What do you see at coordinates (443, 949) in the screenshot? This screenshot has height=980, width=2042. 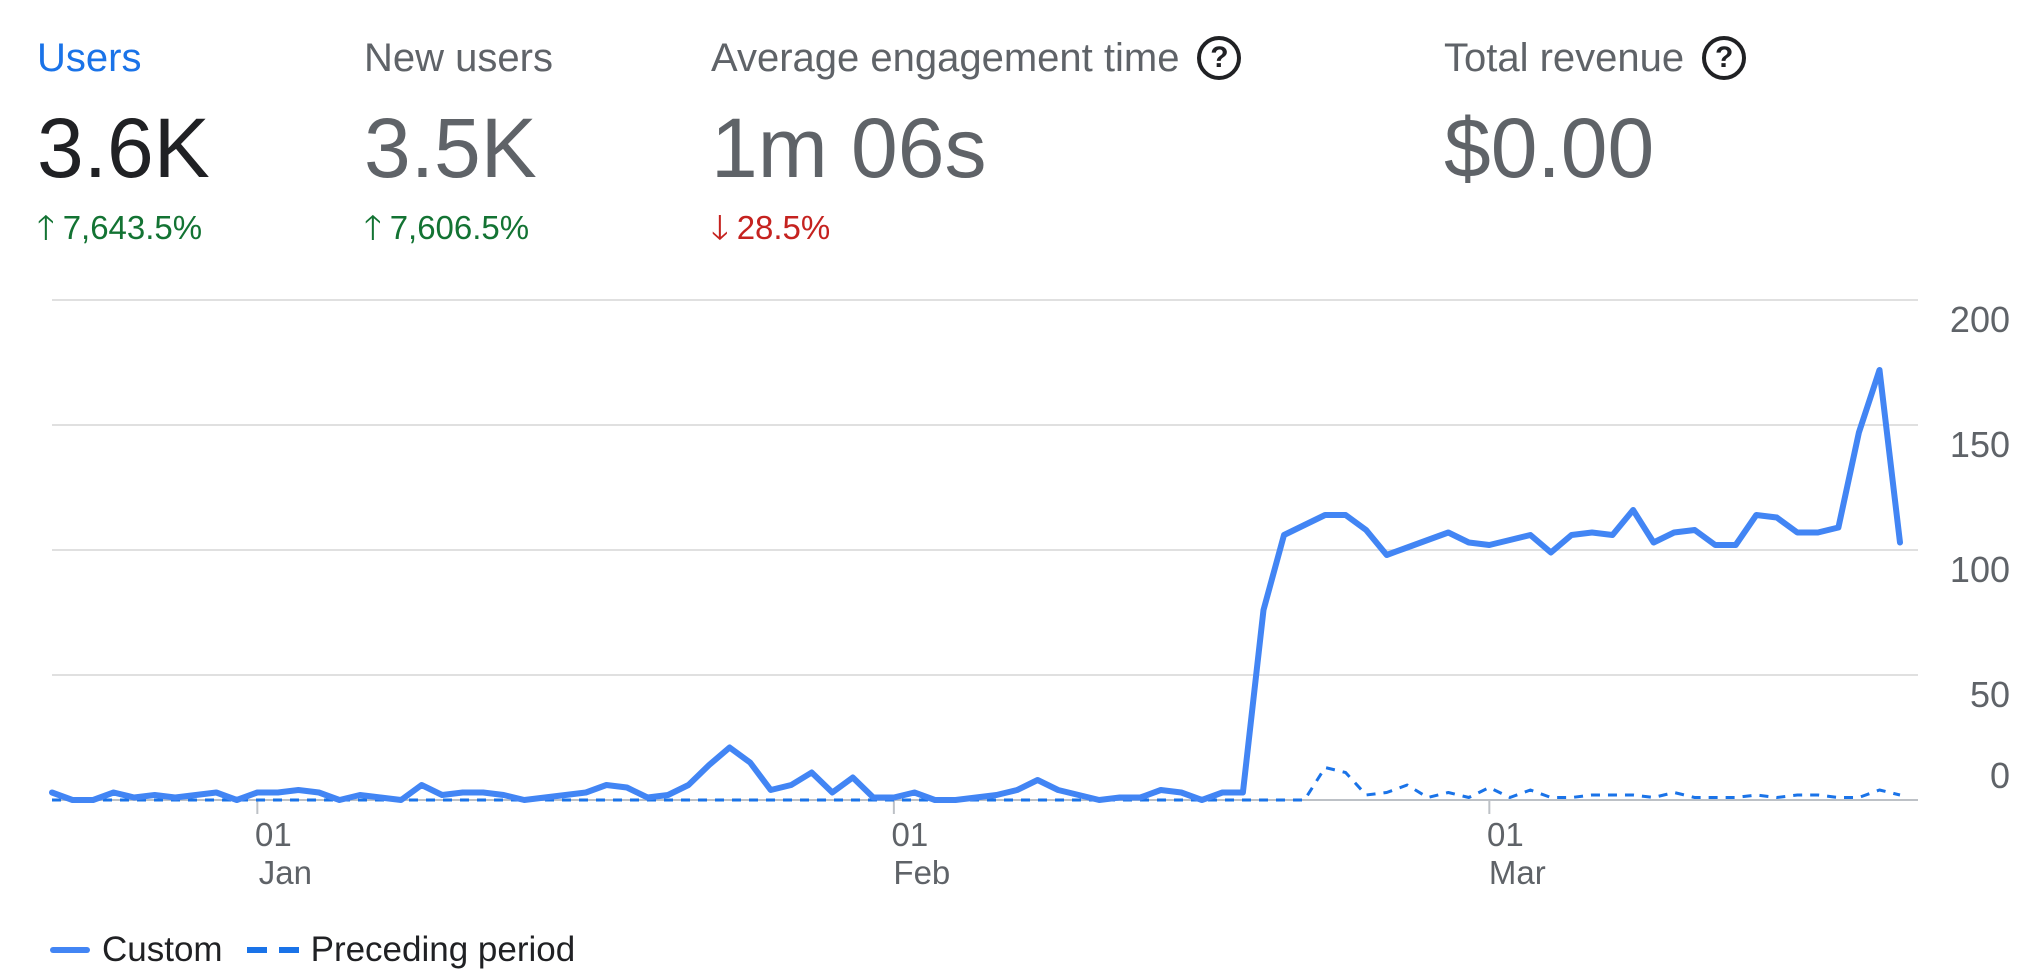 I see `legend-preceding-label: Preceding period` at bounding box center [443, 949].